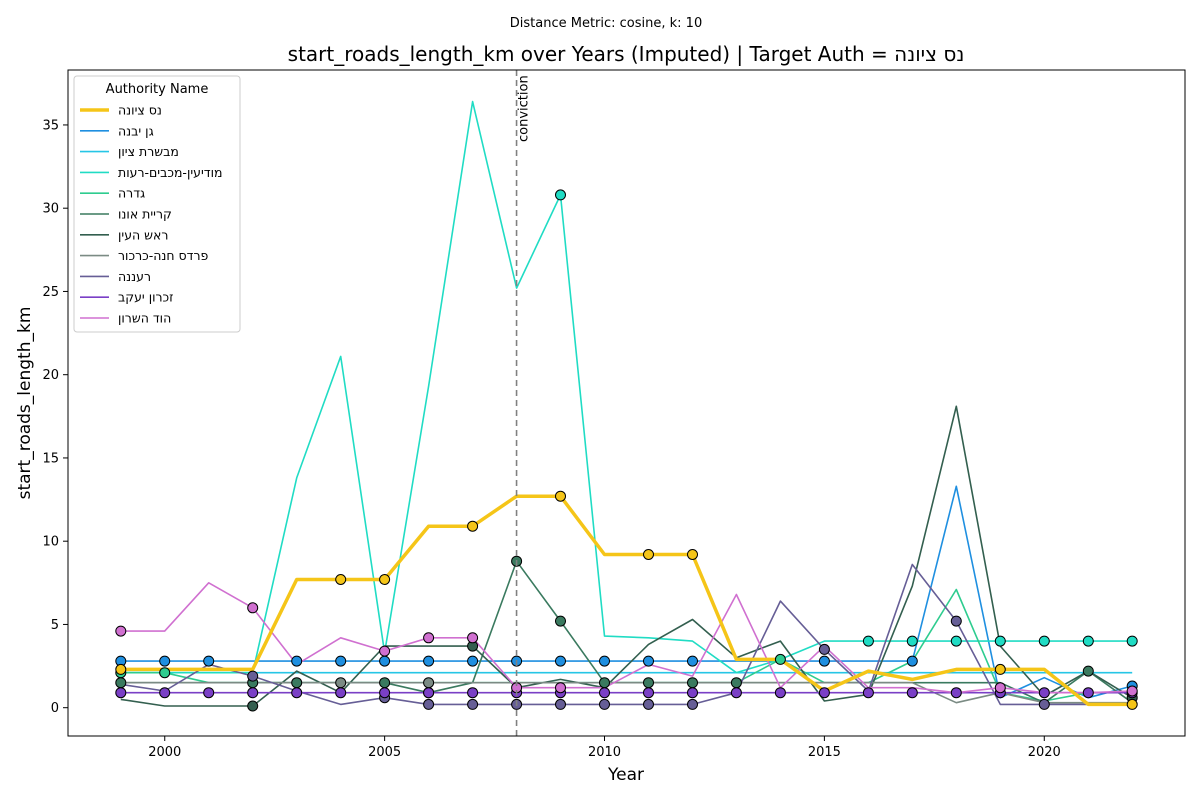  What do you see at coordinates (50, 458) in the screenshot?
I see `y-tick-label: 15` at bounding box center [50, 458].